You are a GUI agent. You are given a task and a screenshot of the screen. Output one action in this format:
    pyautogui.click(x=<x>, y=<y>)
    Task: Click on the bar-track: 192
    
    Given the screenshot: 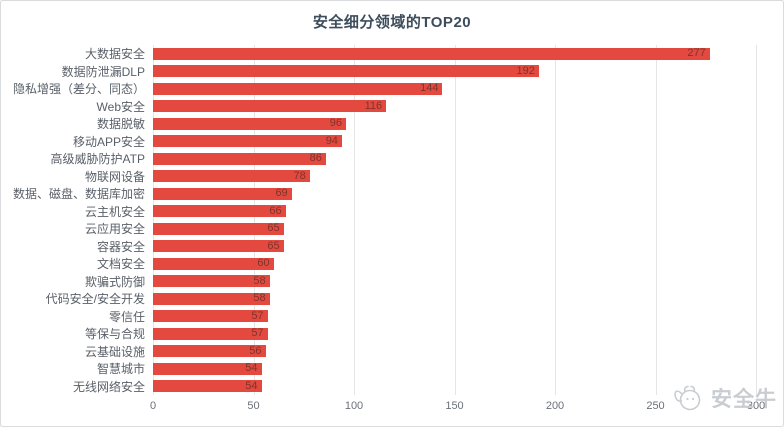 What is the action you would take?
    pyautogui.click(x=454, y=71)
    